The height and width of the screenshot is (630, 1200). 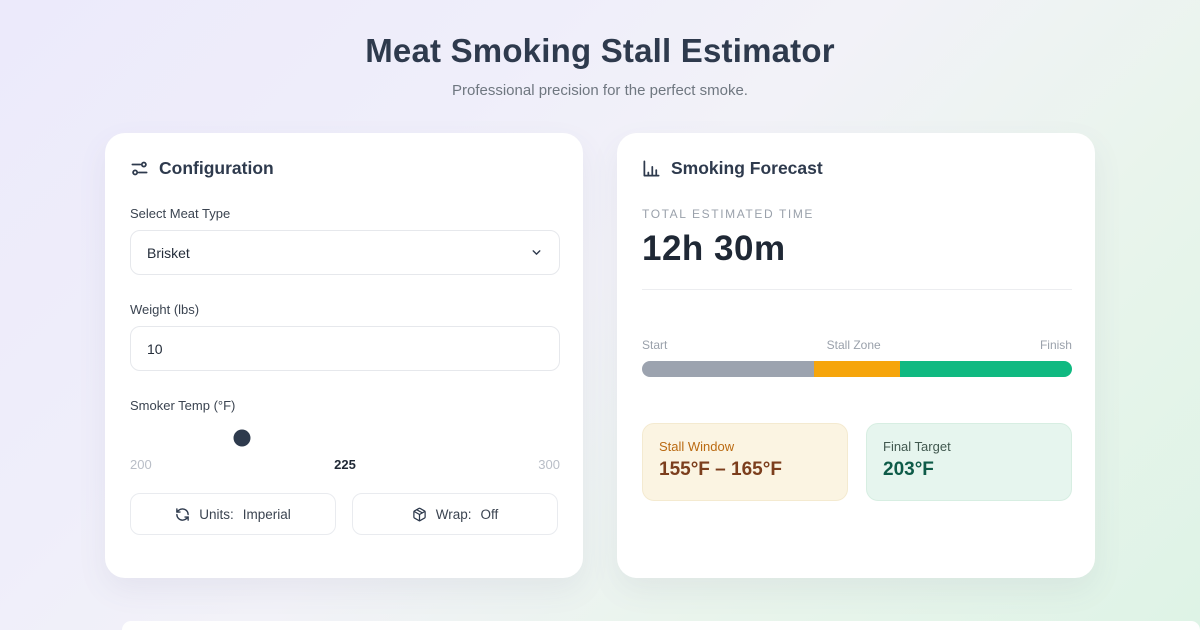 I want to click on stall-window-box: Stall Window 155°F – 165°F, so click(x=745, y=462).